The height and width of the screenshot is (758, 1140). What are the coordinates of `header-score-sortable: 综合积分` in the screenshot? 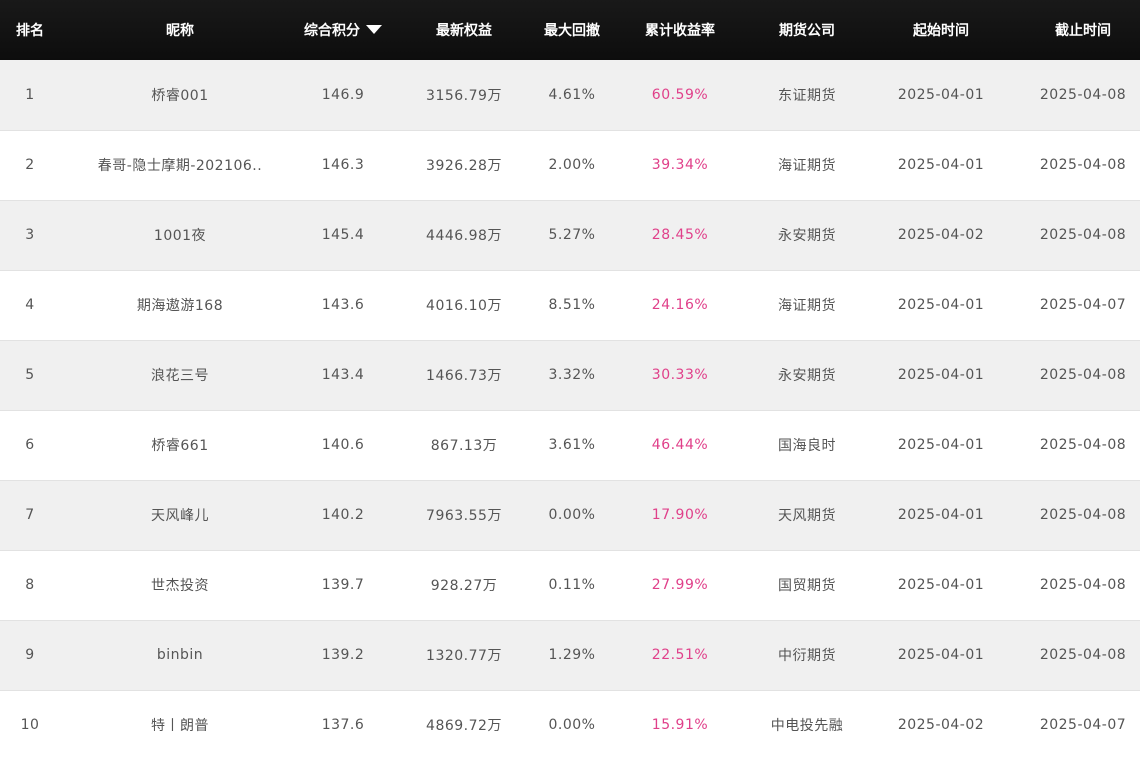 It's located at (343, 30).